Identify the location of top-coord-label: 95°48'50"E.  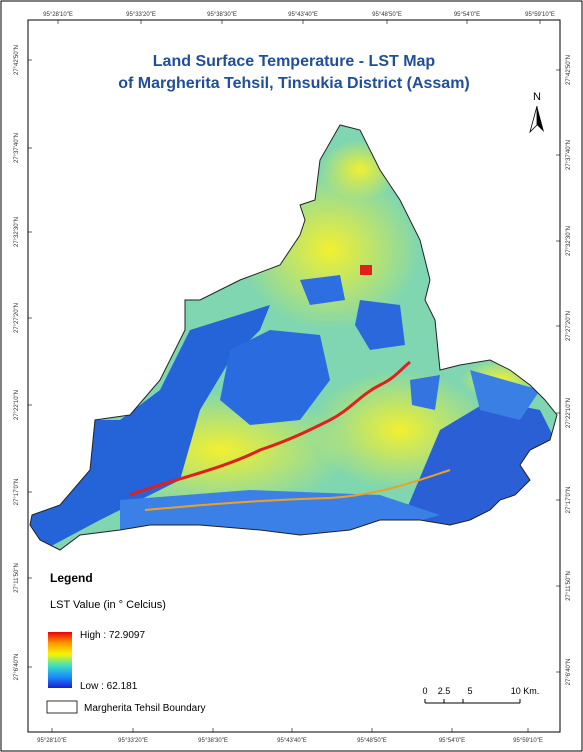
(387, 15).